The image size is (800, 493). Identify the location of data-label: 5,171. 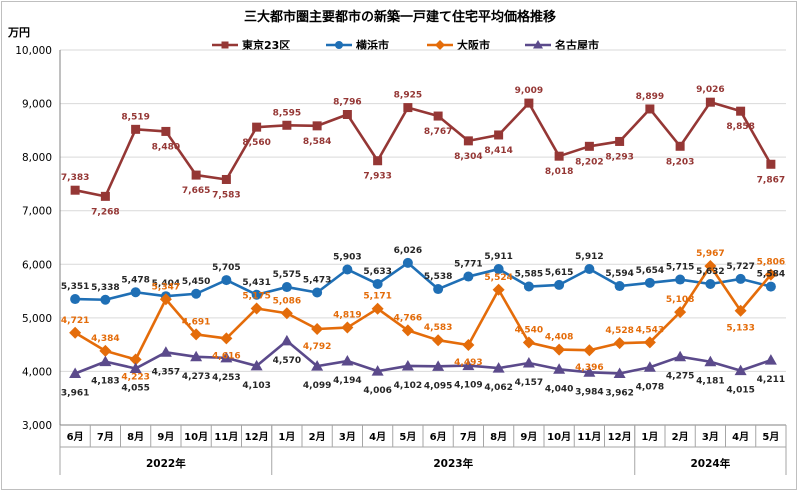
(377, 297).